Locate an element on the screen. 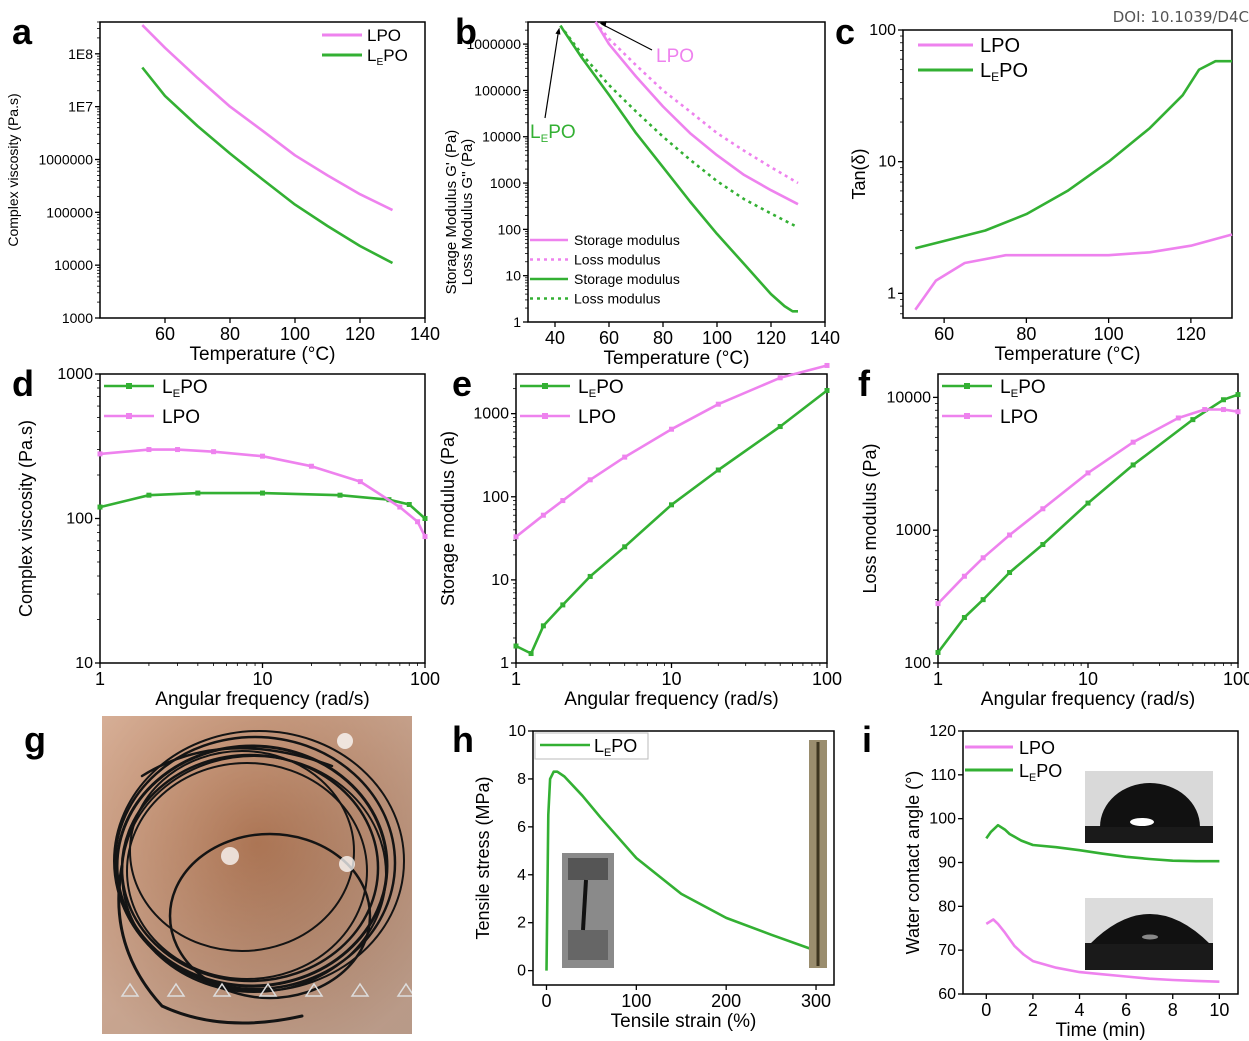 The image size is (1249, 1041). annotation-arrow is located at coordinates (627, 37).